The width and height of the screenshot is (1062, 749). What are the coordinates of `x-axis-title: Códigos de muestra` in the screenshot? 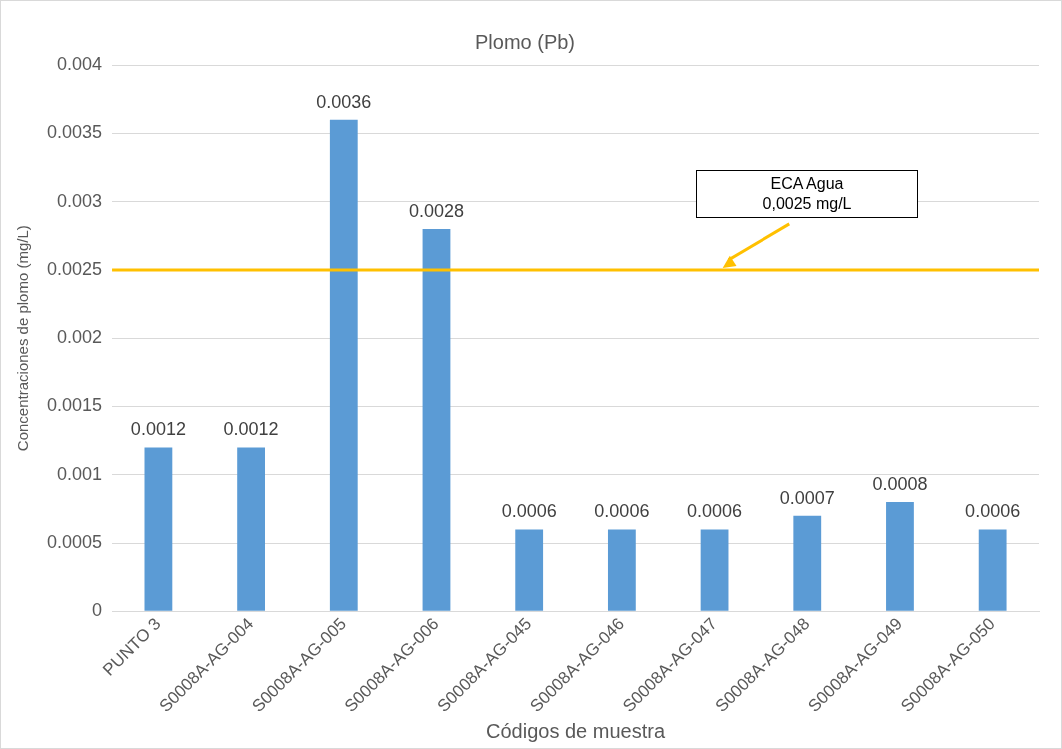 It's located at (576, 730).